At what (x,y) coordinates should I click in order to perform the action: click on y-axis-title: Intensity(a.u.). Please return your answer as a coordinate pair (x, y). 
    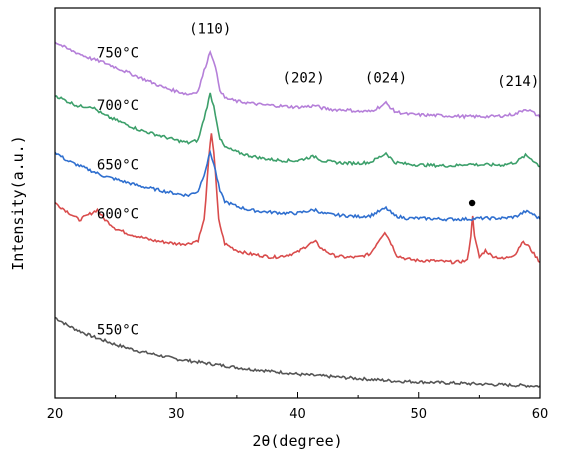
    Looking at the image, I should click on (18, 202).